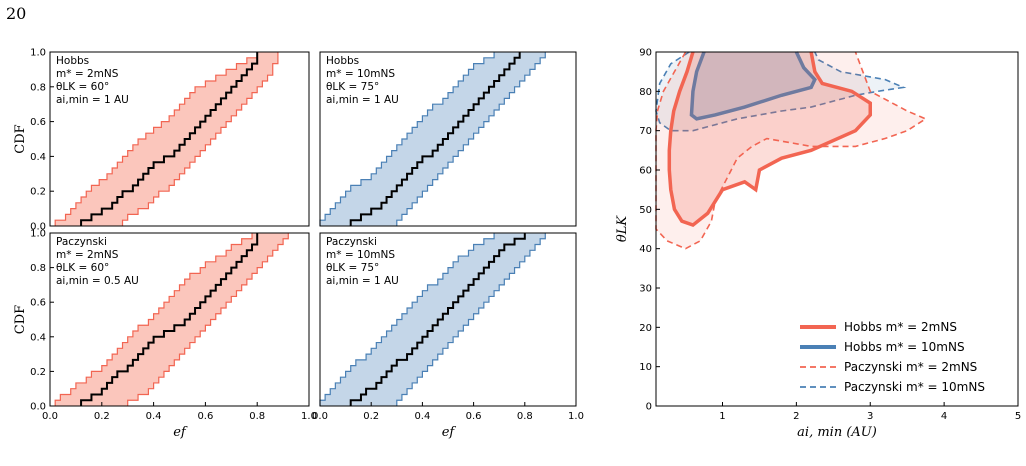 Image resolution: width=1026 pixels, height=466 pixels. What do you see at coordinates (649, 407) in the screenshot?
I see `y-tick-label: 0` at bounding box center [649, 407].